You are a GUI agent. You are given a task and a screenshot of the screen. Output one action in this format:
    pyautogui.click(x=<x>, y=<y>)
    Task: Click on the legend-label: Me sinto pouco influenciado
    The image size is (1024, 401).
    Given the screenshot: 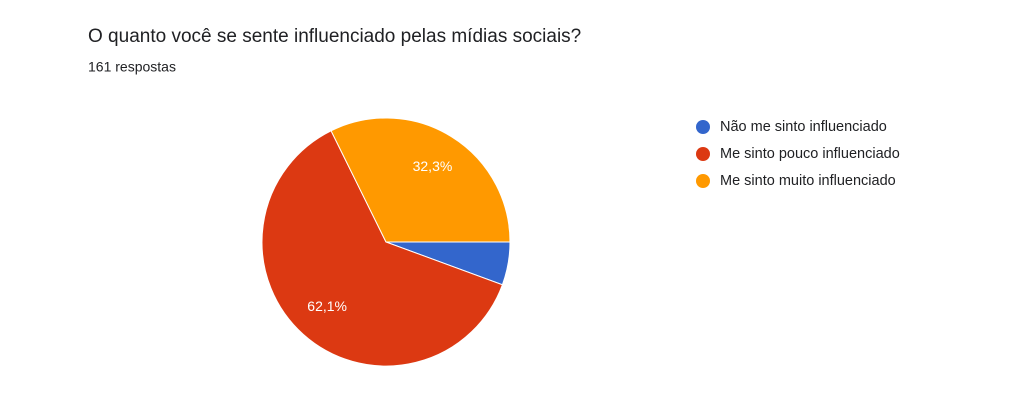 What is the action you would take?
    pyautogui.click(x=810, y=154)
    